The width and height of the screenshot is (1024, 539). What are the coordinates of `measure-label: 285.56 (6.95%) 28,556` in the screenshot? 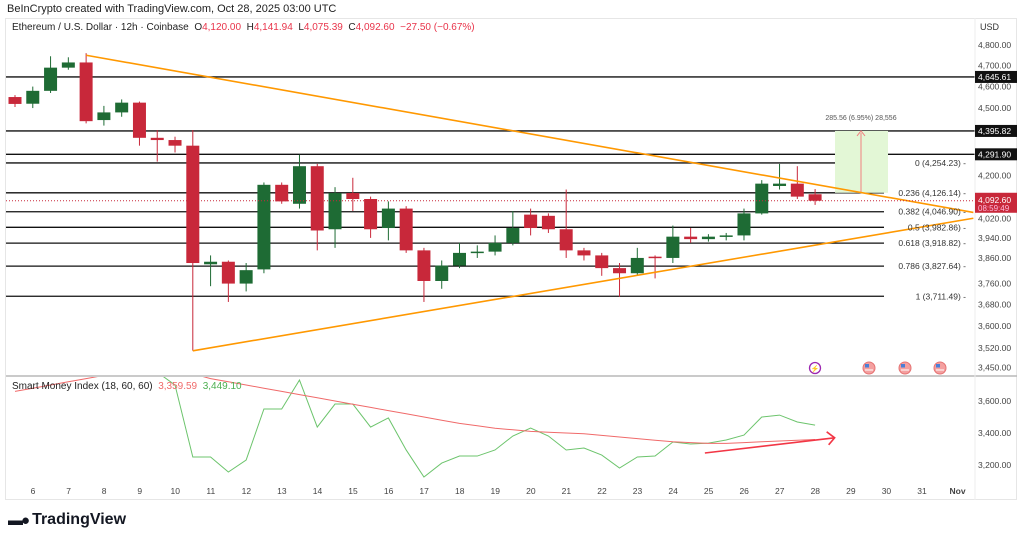 It's located at (860, 118).